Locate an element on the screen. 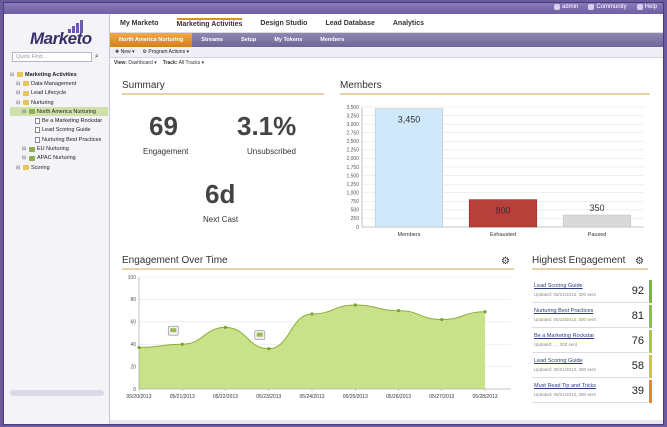 This screenshot has height=427, width=667. nav-item-marketing-activities: Marketing Activities is located at coordinates (209, 23).